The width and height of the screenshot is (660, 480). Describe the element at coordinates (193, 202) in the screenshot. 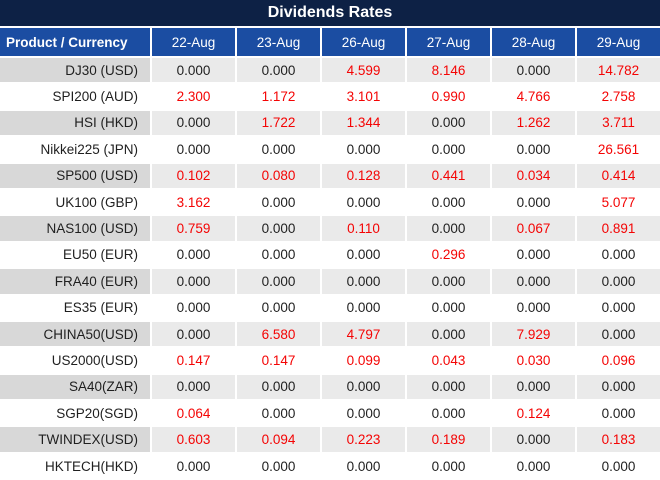

I see `value-cell: 3.162` at that location.